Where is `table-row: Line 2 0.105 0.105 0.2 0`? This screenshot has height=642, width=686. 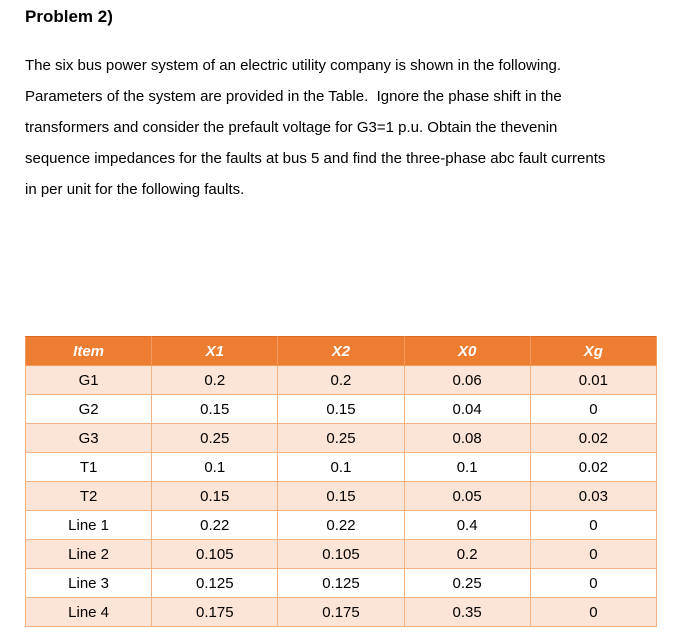 table-row: Line 2 0.105 0.105 0.2 0 is located at coordinates (341, 554).